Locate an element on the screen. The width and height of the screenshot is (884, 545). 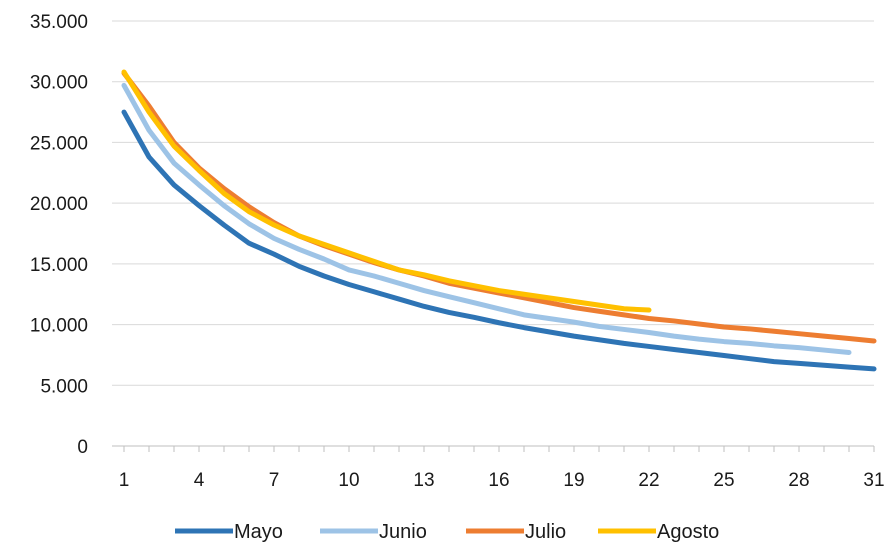
x-axis-tick-labels: 1 4 7 10 13 16 19 22 25 28 31 is located at coordinates (501, 480).